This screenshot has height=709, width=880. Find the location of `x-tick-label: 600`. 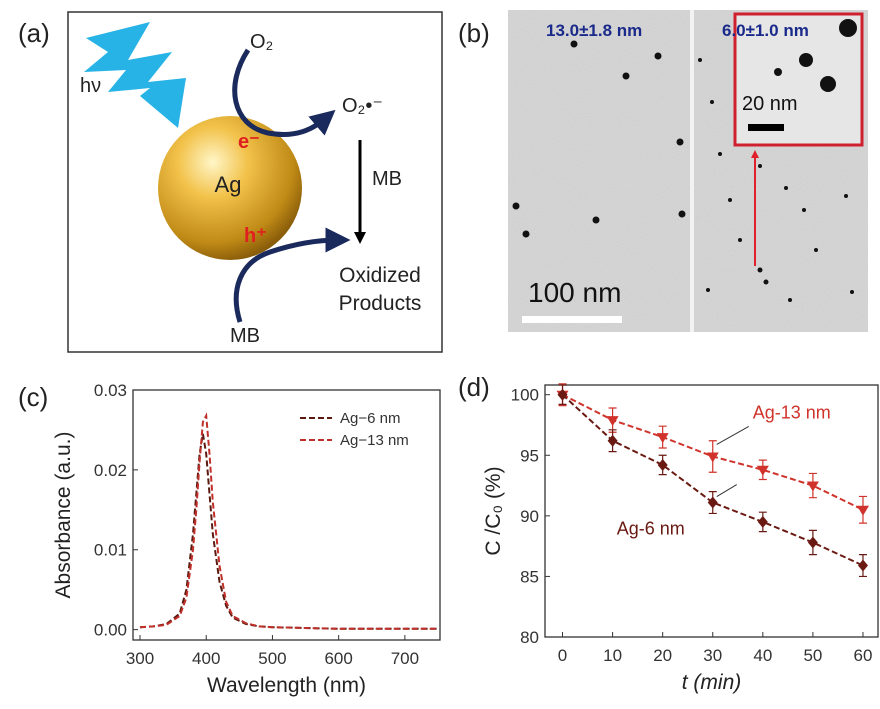

x-tick-label: 600 is located at coordinates (338, 658).